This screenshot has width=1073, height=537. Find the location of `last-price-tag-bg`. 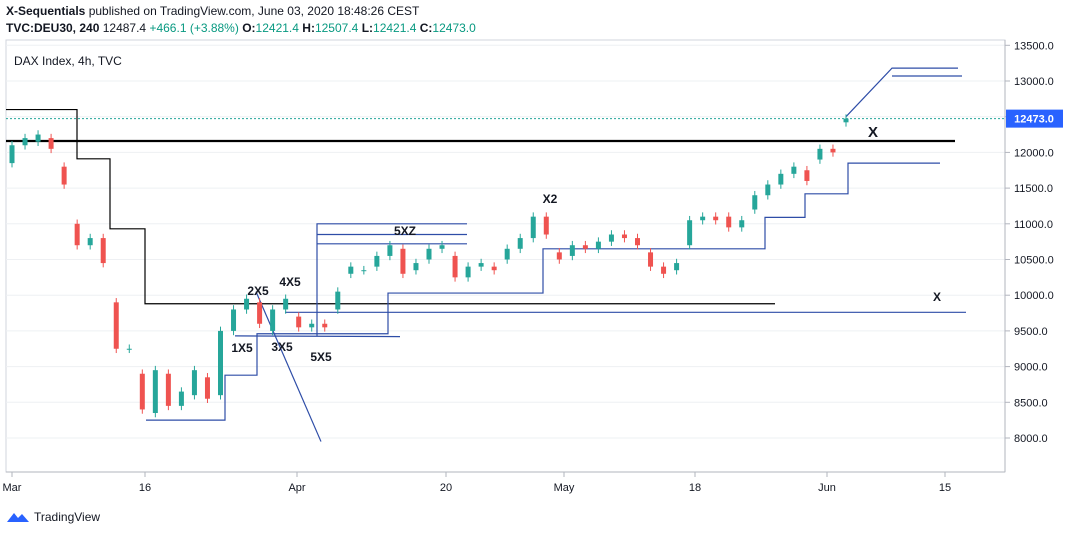

last-price-tag-bg is located at coordinates (1034, 118).